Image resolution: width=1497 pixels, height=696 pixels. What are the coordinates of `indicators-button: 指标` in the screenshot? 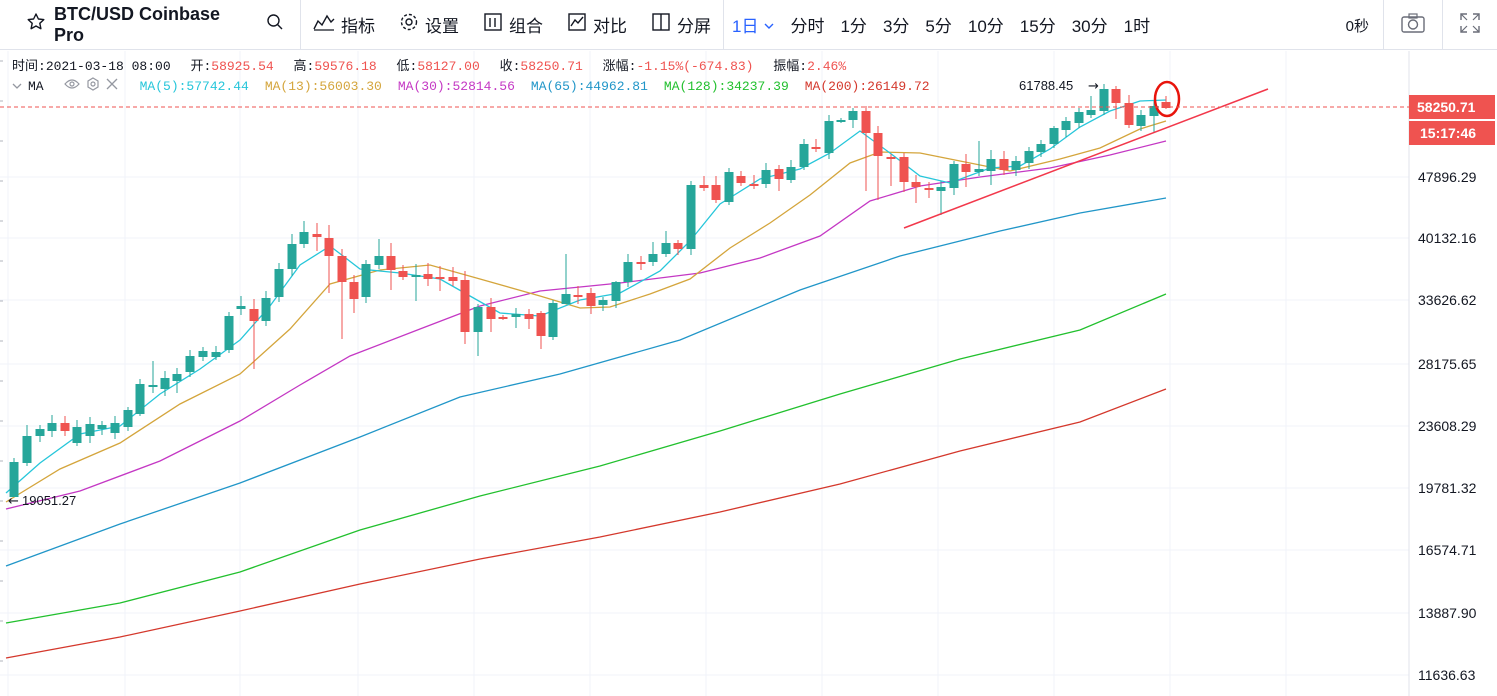 It's located at (344, 25).